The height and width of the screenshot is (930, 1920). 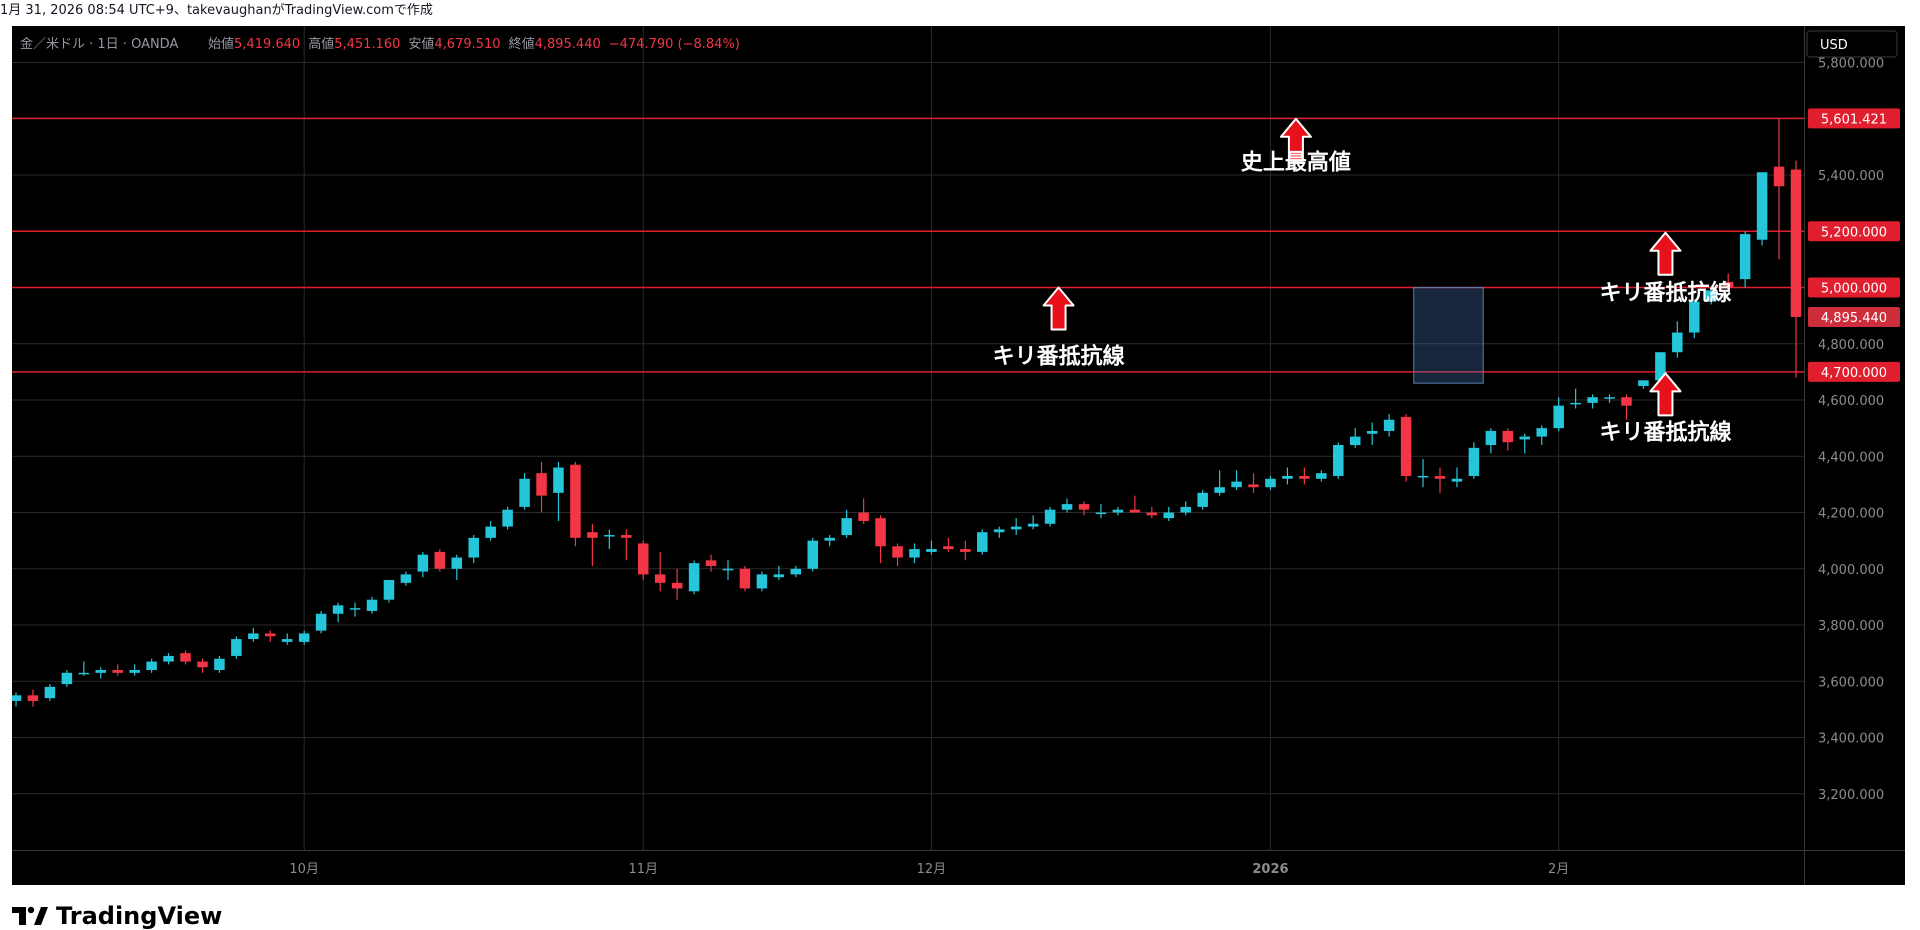 What do you see at coordinates (367, 44) in the screenshot?
I see `legend-high-value: 5,451.160` at bounding box center [367, 44].